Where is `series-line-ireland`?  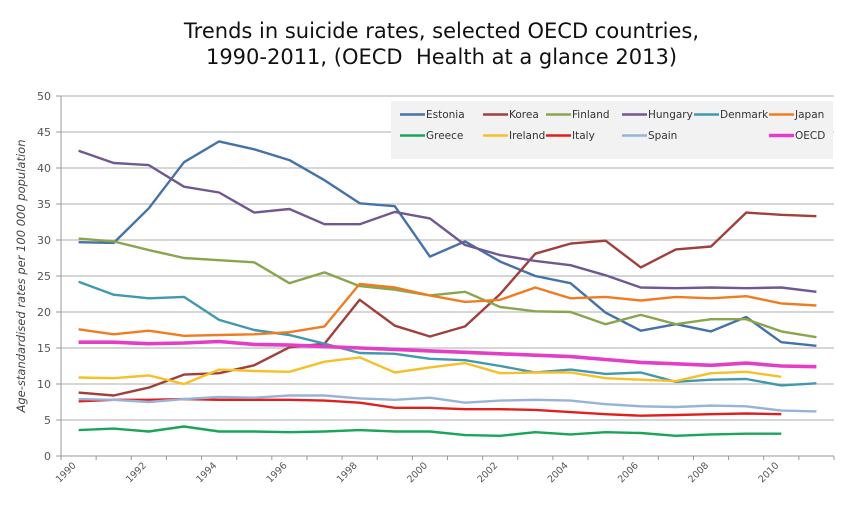 series-line-ireland is located at coordinates (430, 371).